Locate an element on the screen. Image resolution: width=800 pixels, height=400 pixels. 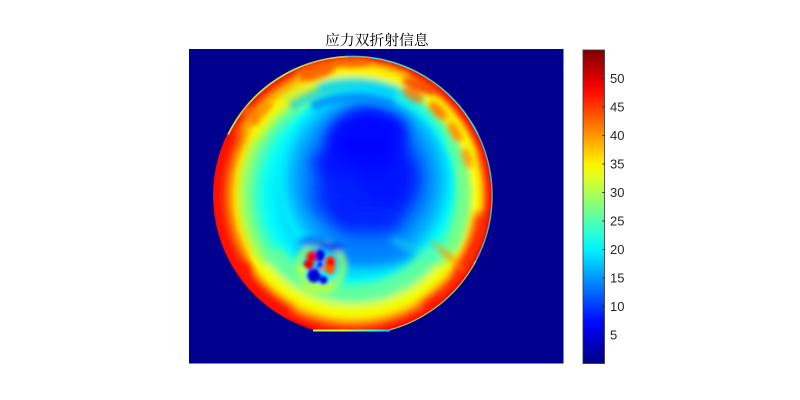
svg-text: 25 is located at coordinates (617, 221).